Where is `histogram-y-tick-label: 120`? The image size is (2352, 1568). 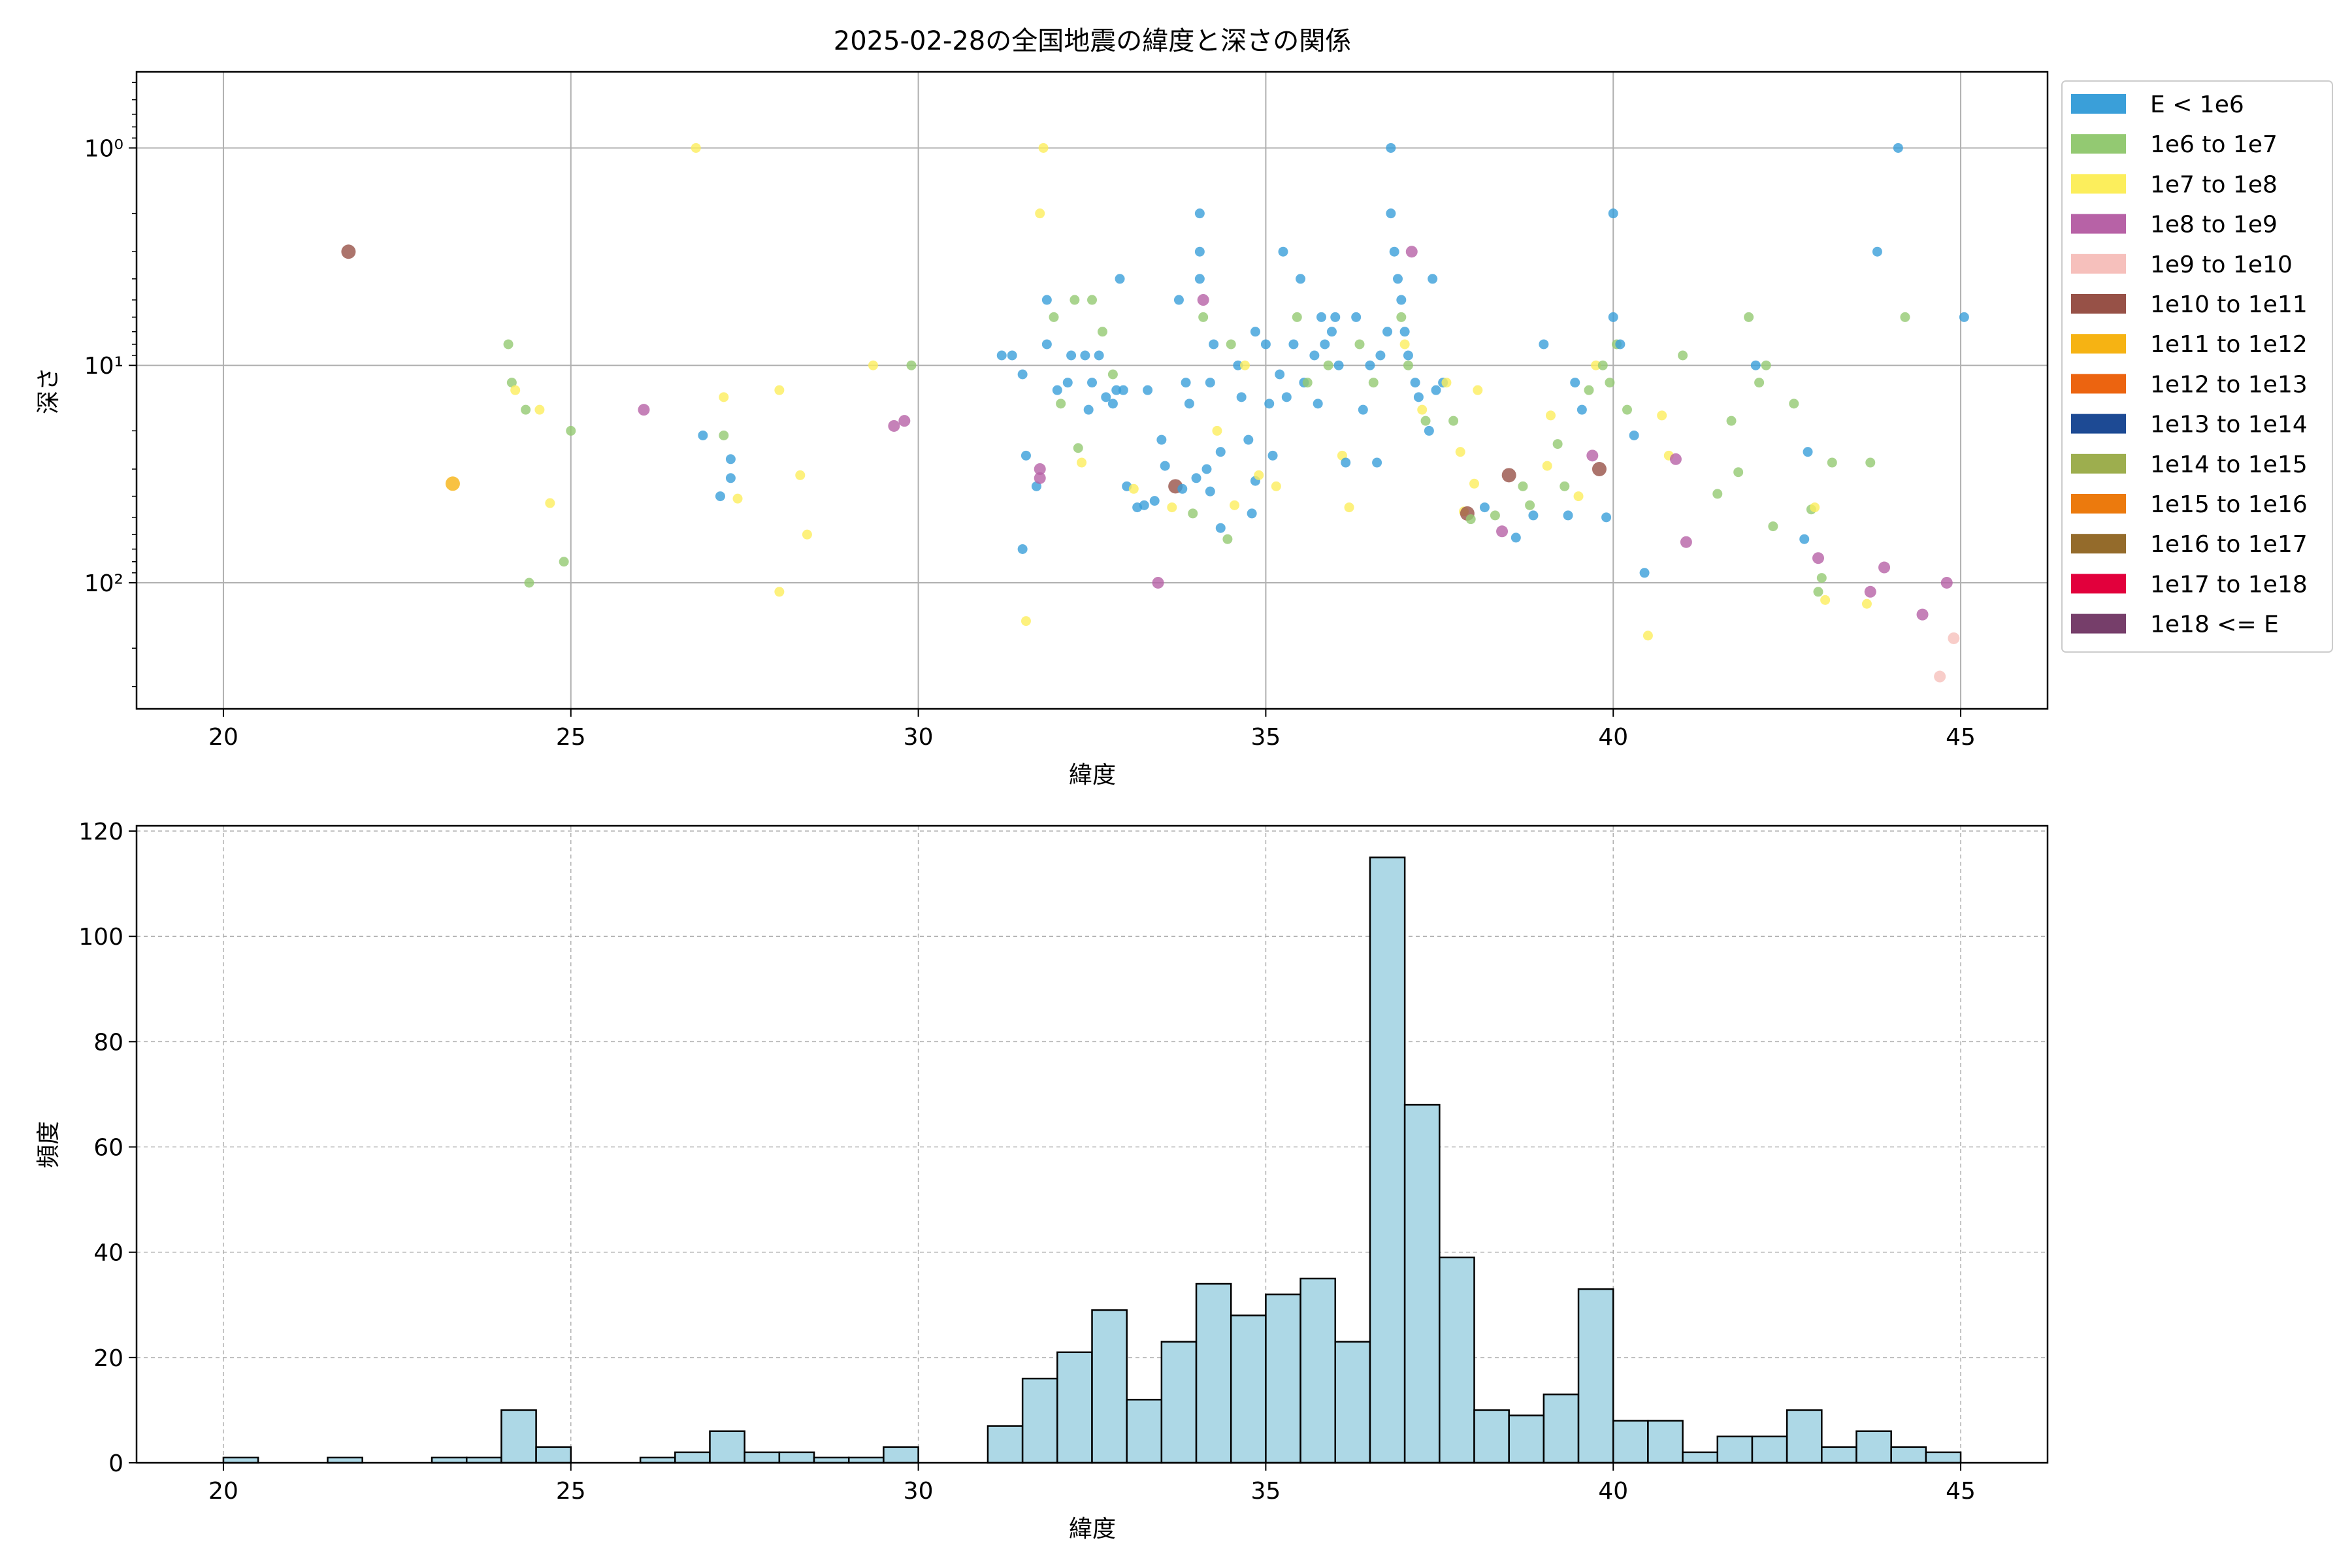
histogram-y-tick-label: 120 is located at coordinates (100, 832).